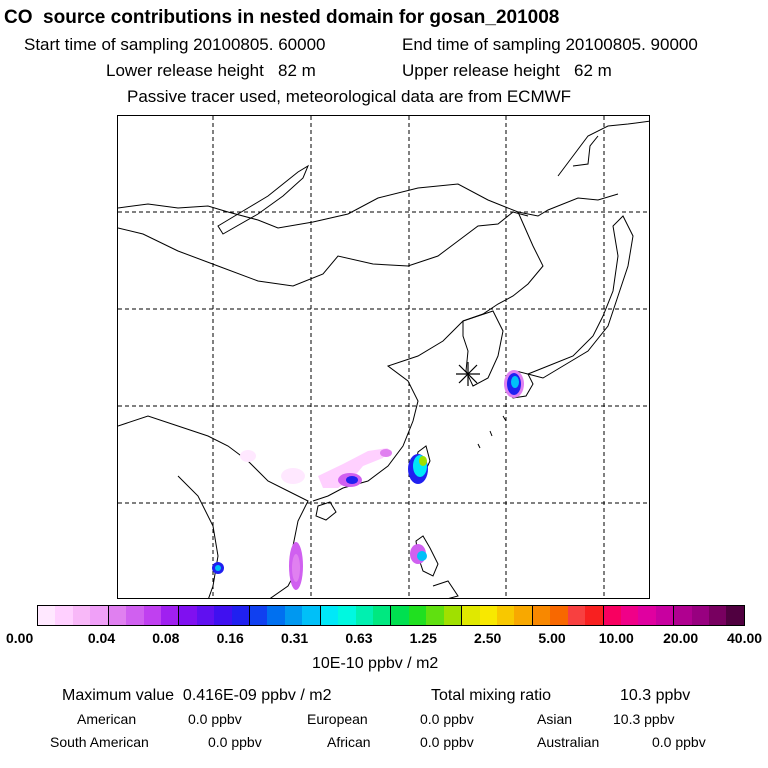 The width and height of the screenshot is (768, 768). What do you see at coordinates (655, 695) in the screenshot?
I see `total-mixing-value: 10.3 ppbv` at bounding box center [655, 695].